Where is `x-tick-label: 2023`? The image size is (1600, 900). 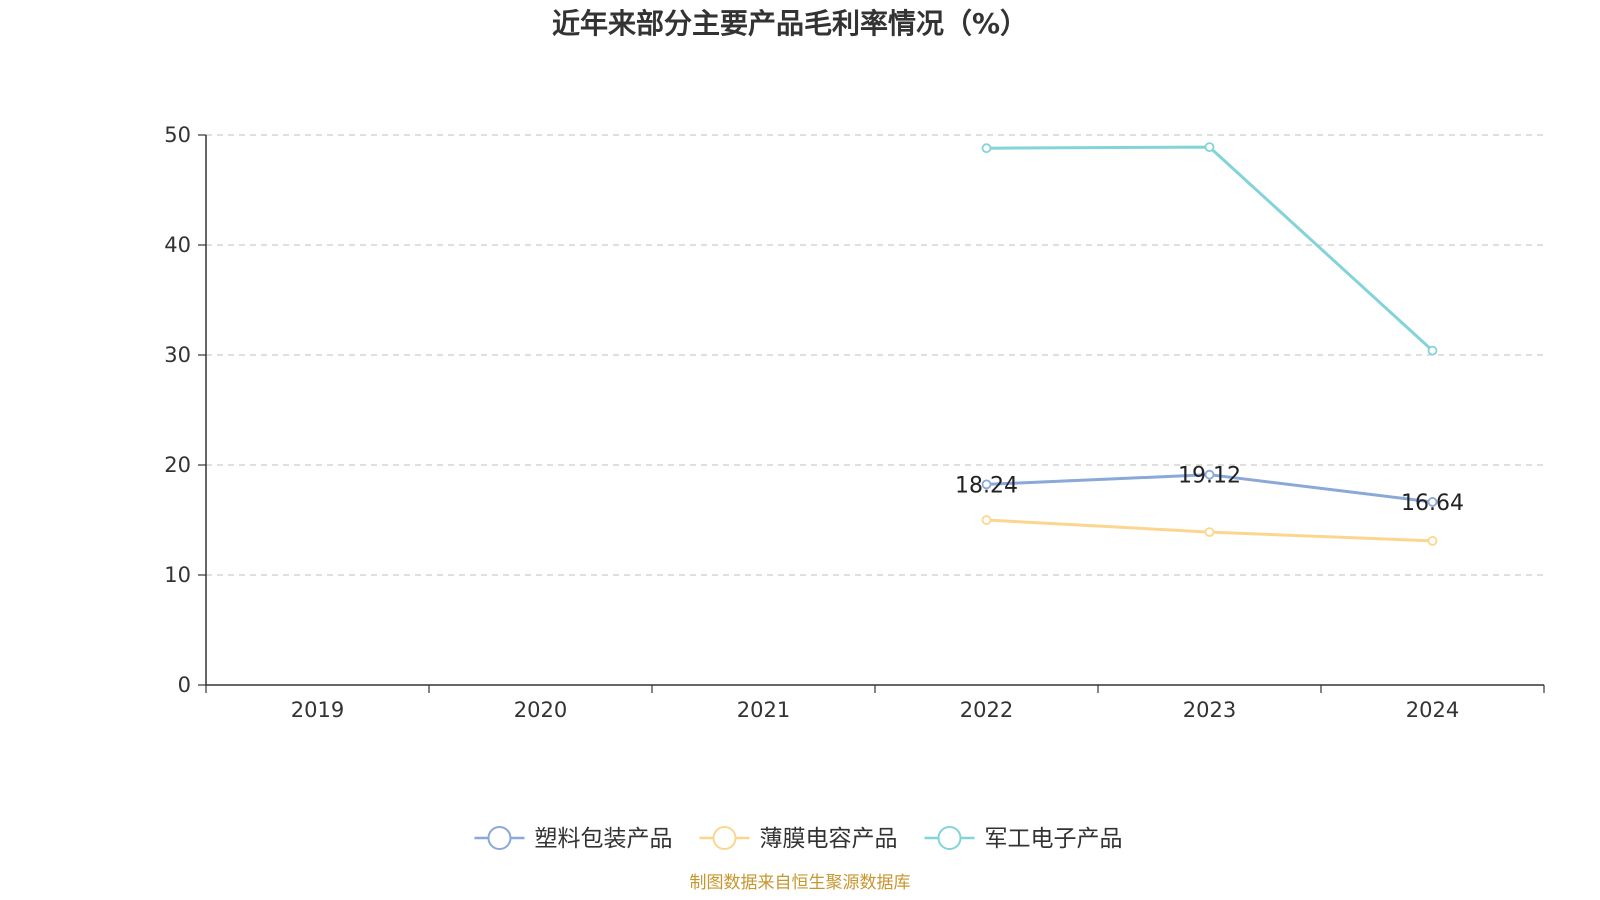 x-tick-label: 2023 is located at coordinates (1209, 710).